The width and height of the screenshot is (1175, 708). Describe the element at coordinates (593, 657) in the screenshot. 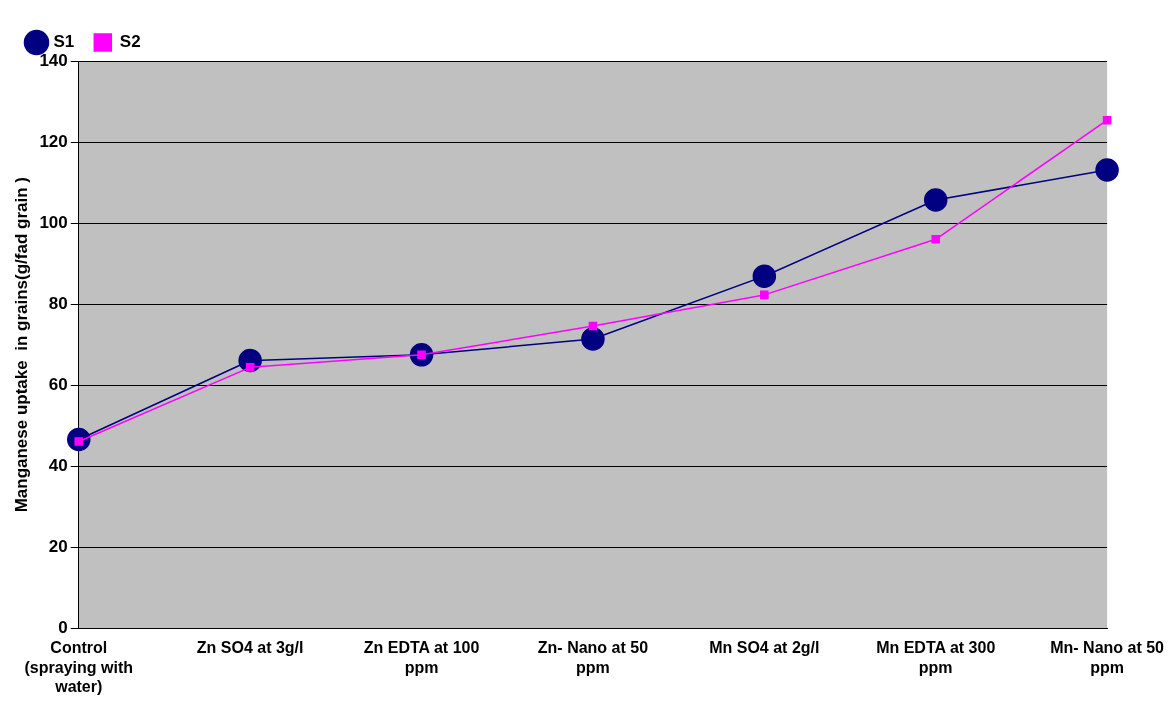

I see `x-tick-label: Zn- Nano at 50 ppm` at that location.